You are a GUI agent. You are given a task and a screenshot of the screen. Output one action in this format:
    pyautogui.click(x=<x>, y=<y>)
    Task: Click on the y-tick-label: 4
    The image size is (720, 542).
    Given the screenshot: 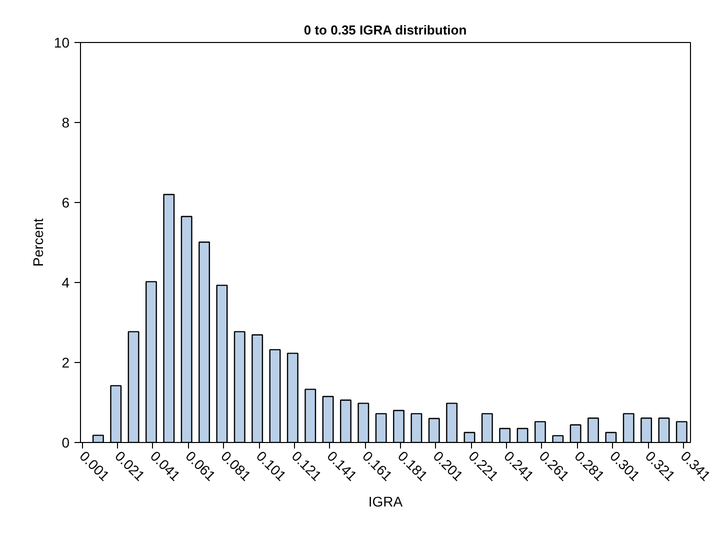 What is the action you would take?
    pyautogui.click(x=66, y=282)
    